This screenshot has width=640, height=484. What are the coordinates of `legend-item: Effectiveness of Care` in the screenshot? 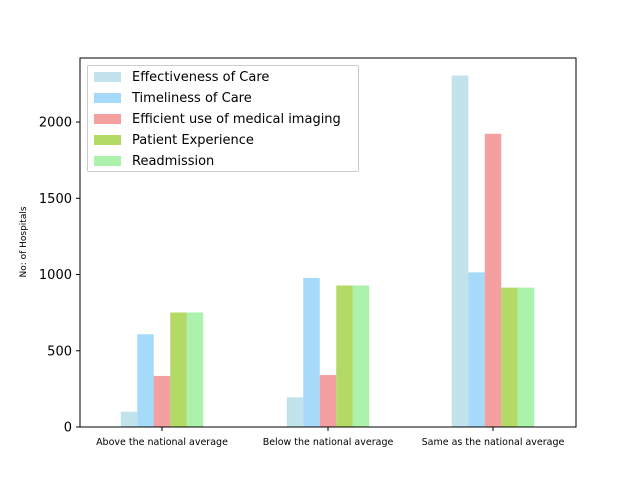 It's located at (181, 77).